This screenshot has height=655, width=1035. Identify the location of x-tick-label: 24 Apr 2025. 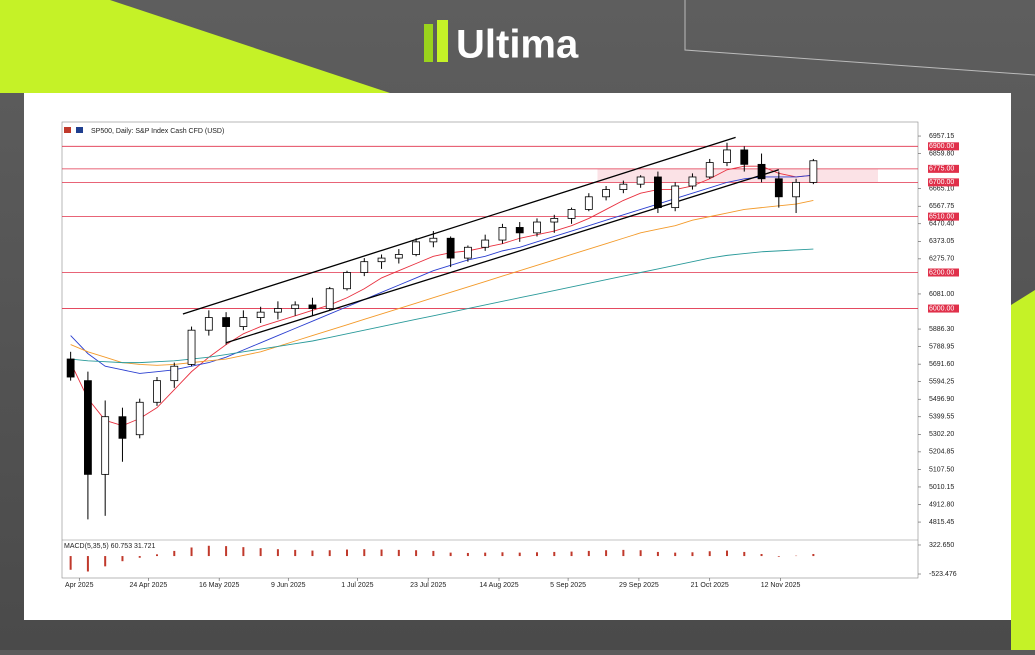
(148, 585).